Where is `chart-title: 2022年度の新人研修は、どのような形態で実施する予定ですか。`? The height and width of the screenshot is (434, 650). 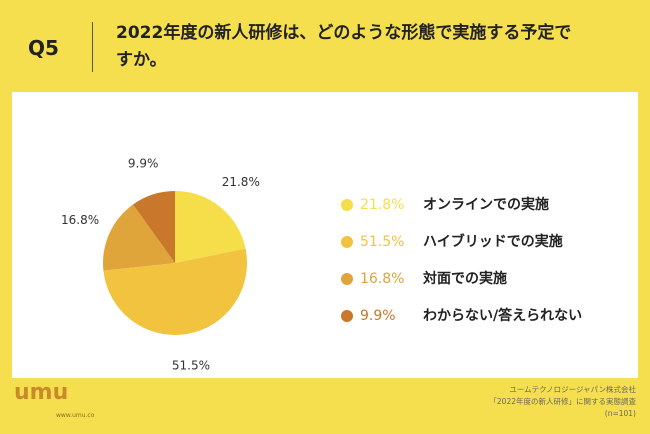
chart-title: 2022年度の新人研修は、どのような形態で実施する予定ですか。 is located at coordinates (344, 46).